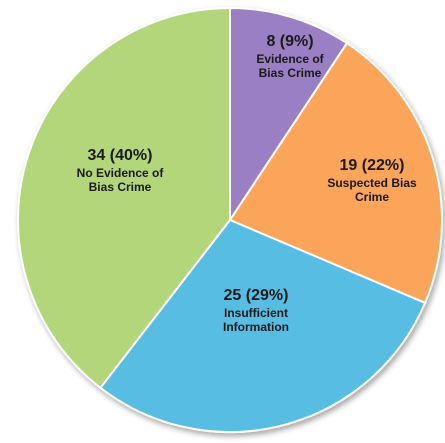 The height and width of the screenshot is (443, 445). I want to click on slice-category-label-4-line-2: Bias Crime, so click(120, 187).